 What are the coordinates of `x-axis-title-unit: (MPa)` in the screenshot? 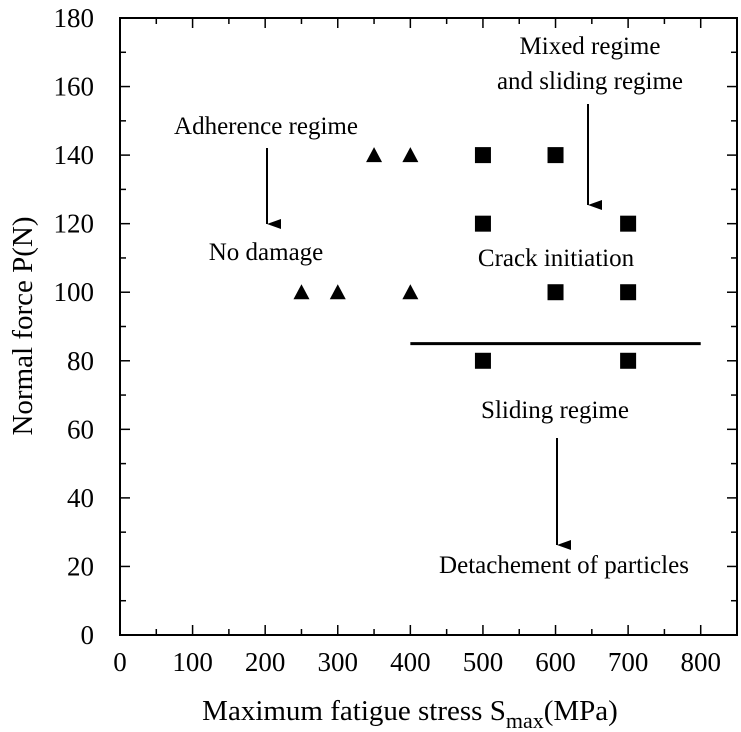 It's located at (581, 711).